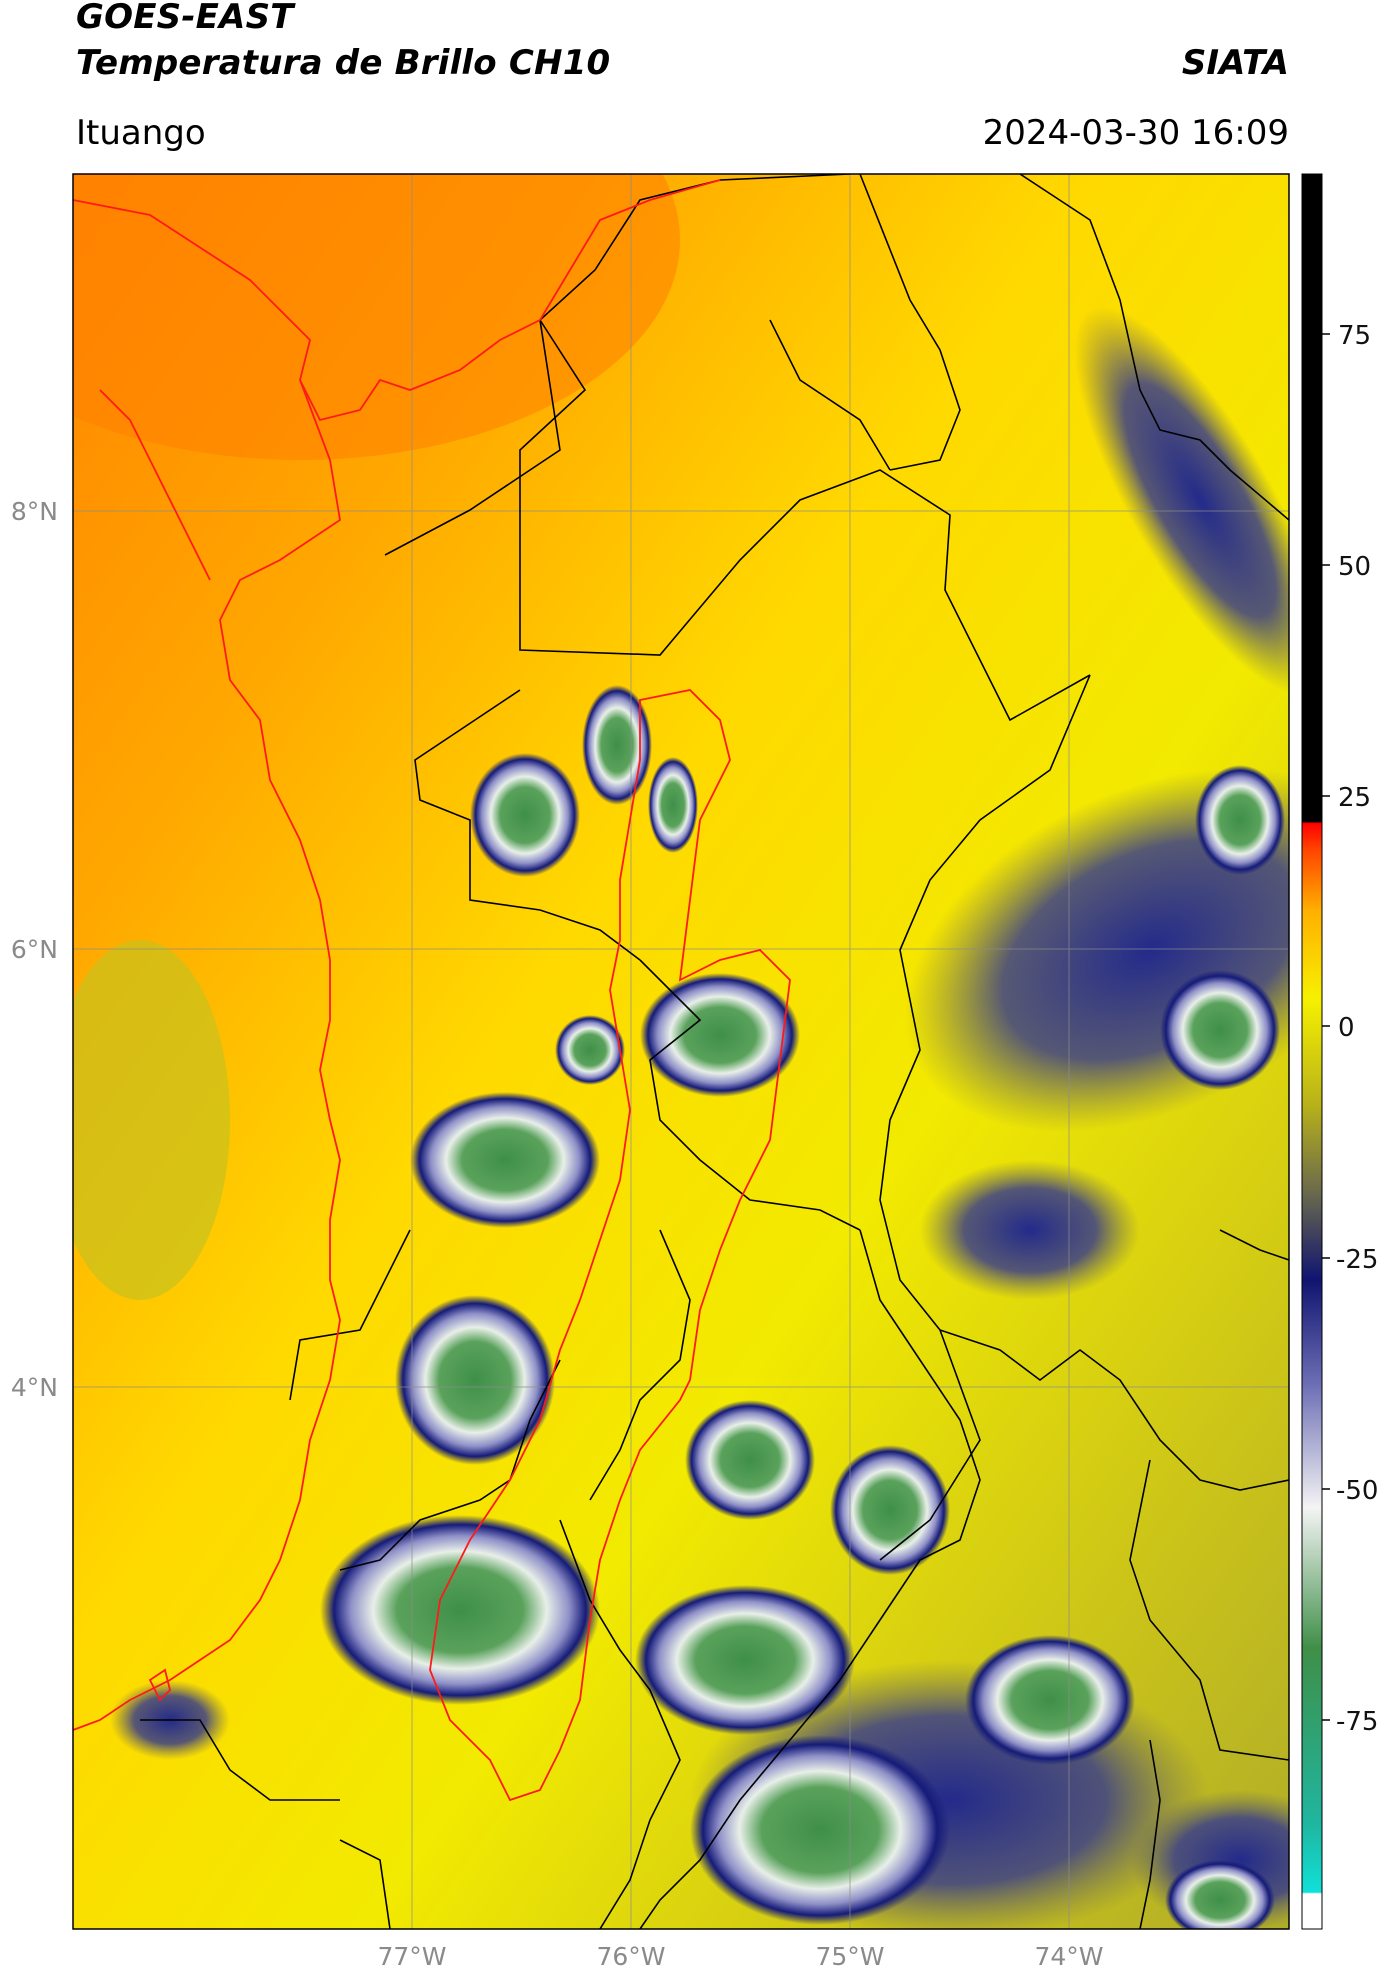  What do you see at coordinates (1235, 63) in the screenshot?
I see `brand-label: SIATA` at bounding box center [1235, 63].